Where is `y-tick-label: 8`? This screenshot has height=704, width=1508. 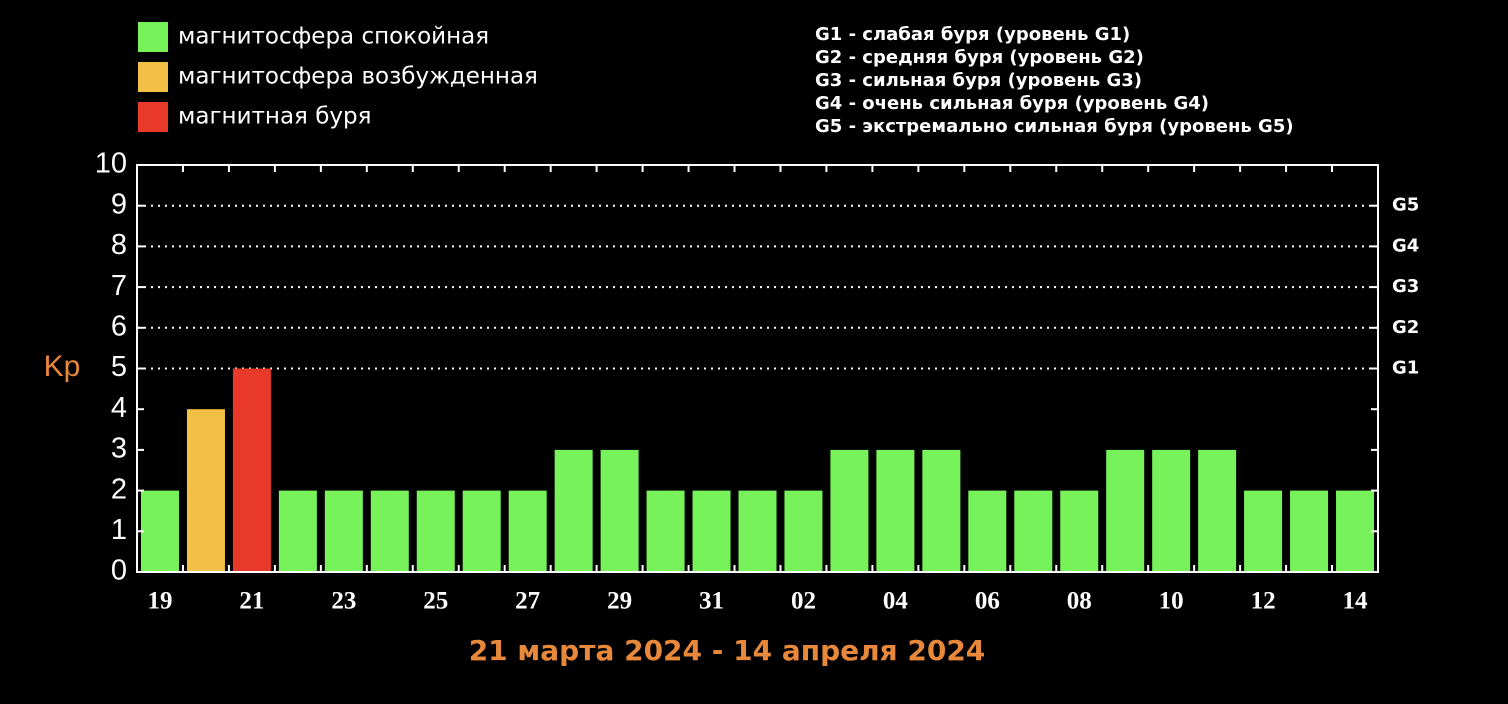 y-tick-label: 8 is located at coordinates (119, 245).